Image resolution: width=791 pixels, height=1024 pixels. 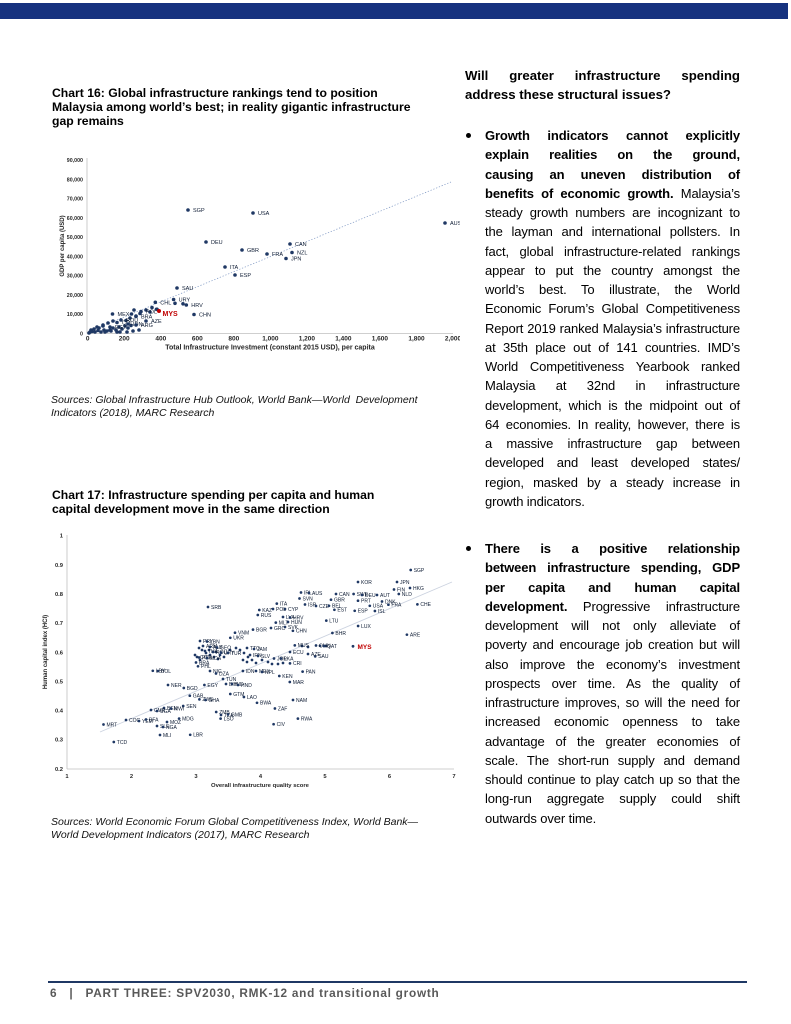 What do you see at coordinates (205, 316) in the screenshot?
I see `svg-text: CHN` at bounding box center [205, 316].